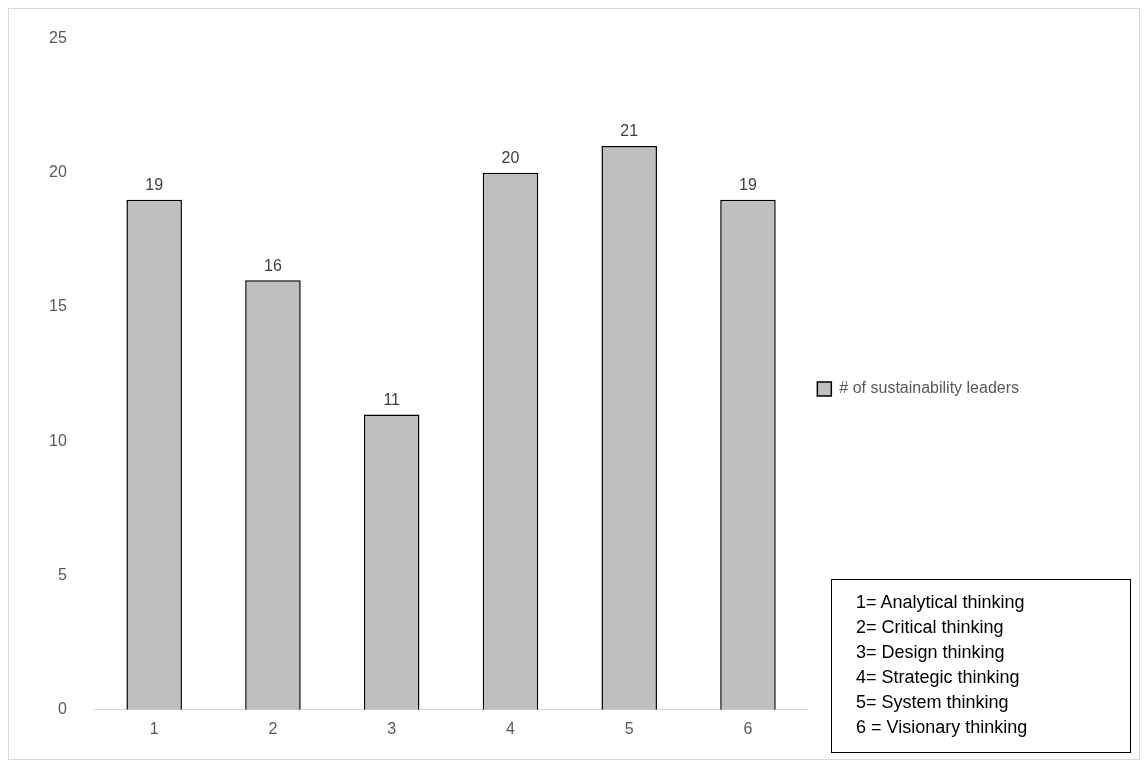 The image size is (1148, 769). Describe the element at coordinates (58, 172) in the screenshot. I see `y-tick-label: 20` at that location.